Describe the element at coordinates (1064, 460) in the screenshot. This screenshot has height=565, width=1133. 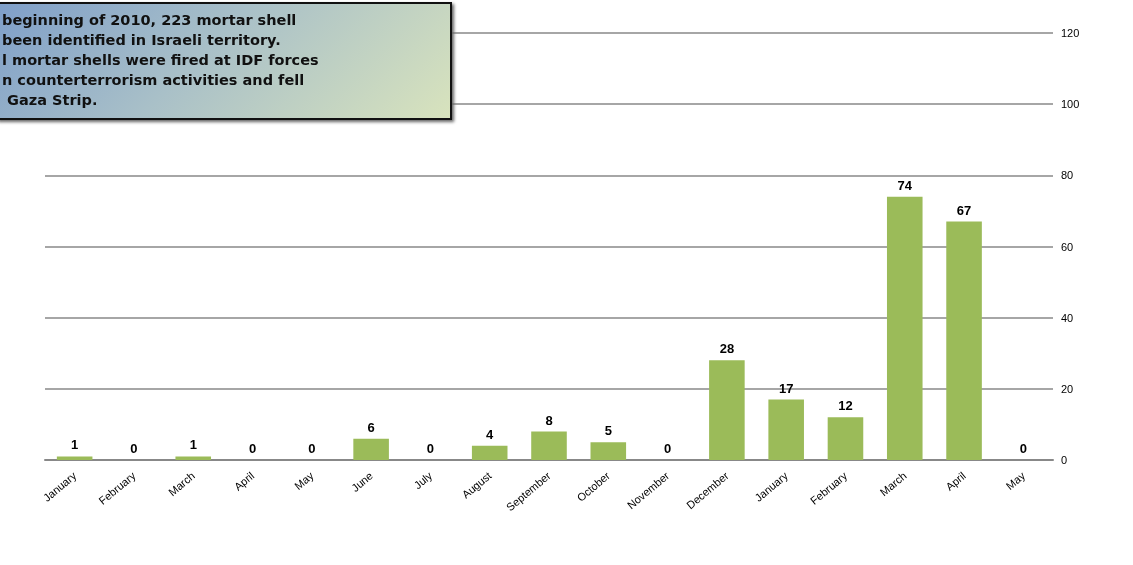
I see `y-tick-label: 0` at that location.